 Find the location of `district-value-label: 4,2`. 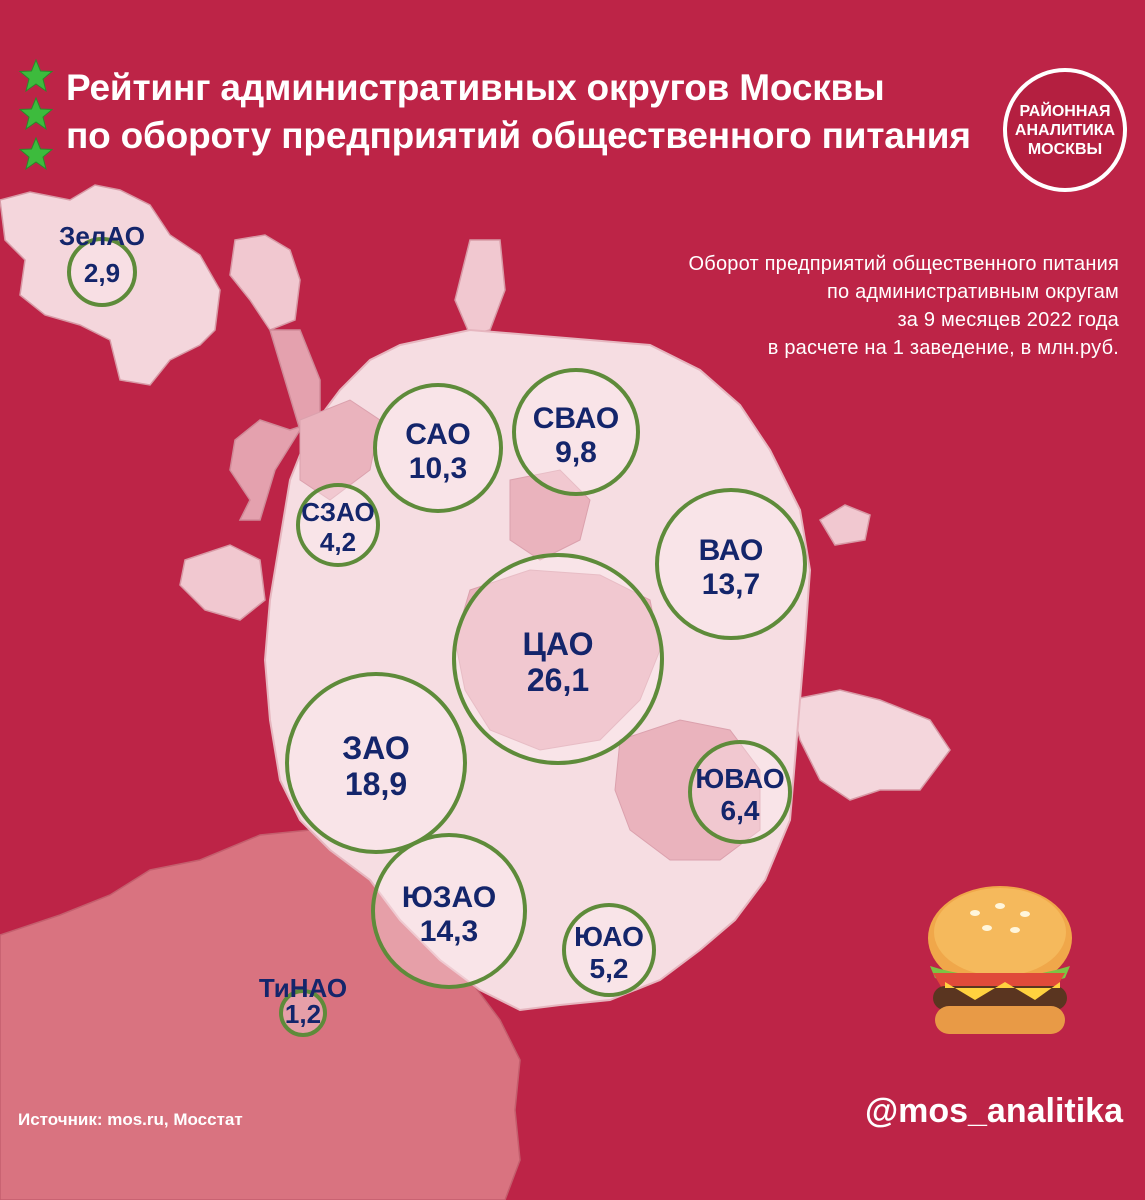

district-value-label: 4,2 is located at coordinates (338, 542).